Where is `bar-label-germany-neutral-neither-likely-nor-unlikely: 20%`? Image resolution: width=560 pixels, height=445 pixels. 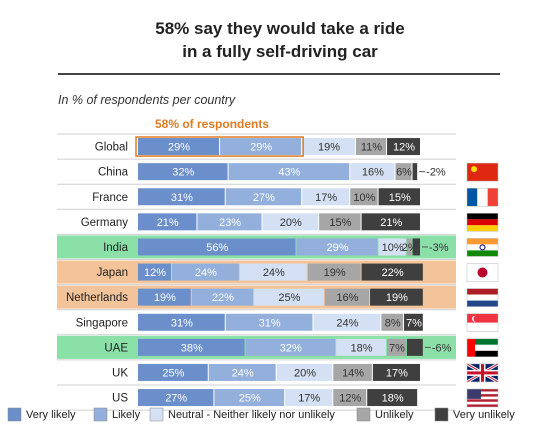
bar-label-germany-neutral-neither-likely-nor-unlikely: 20% is located at coordinates (291, 223).